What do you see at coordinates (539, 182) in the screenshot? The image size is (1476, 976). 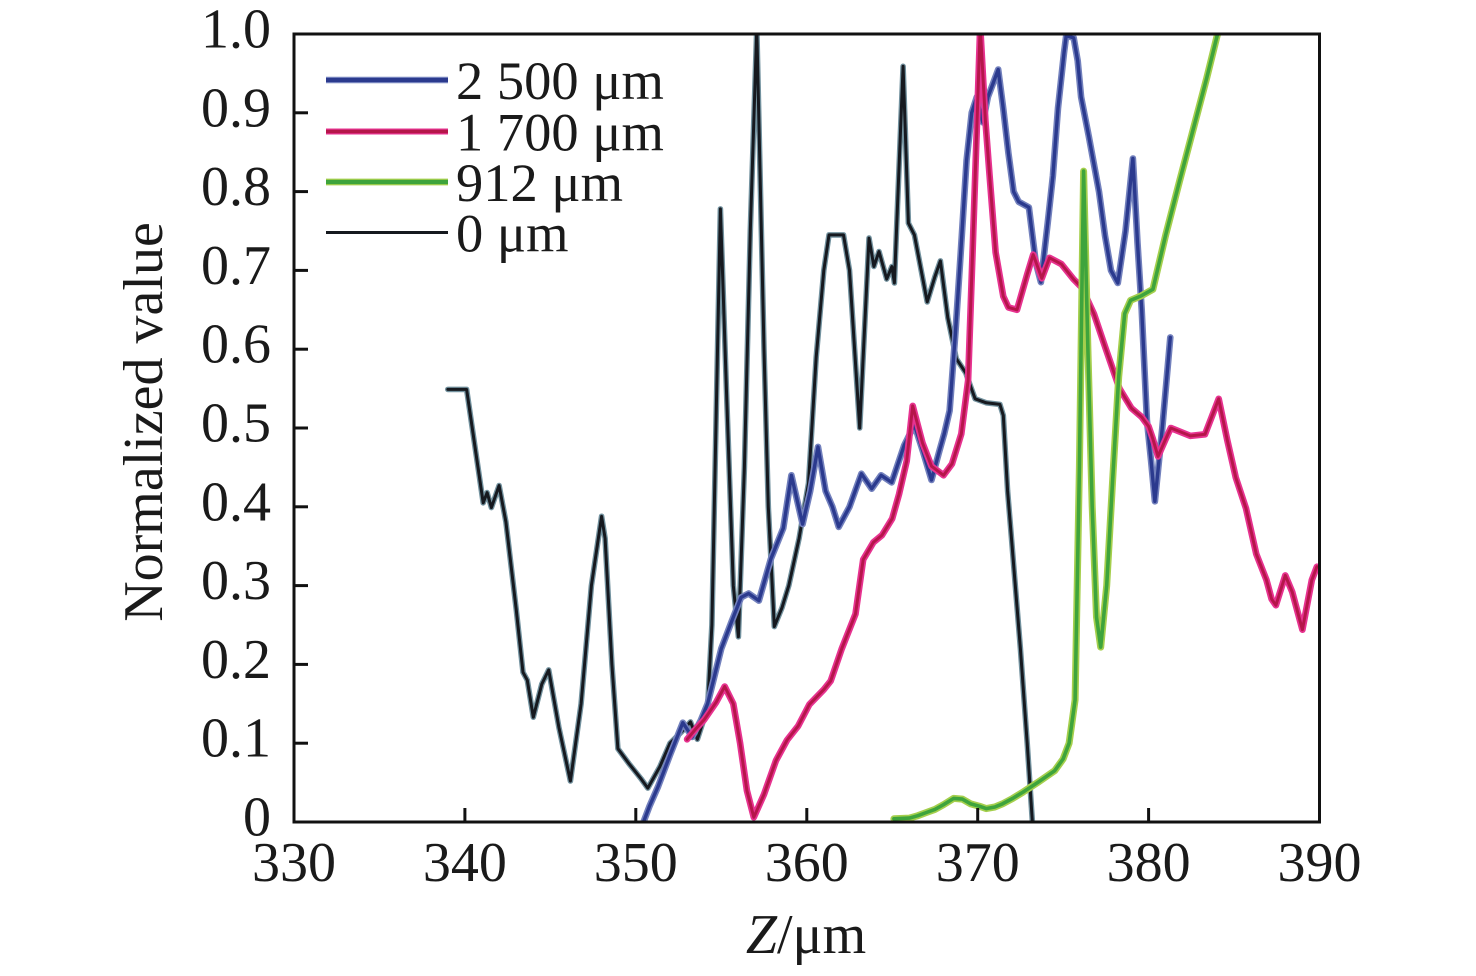 I see `svg-text: 912 μm` at bounding box center [539, 182].